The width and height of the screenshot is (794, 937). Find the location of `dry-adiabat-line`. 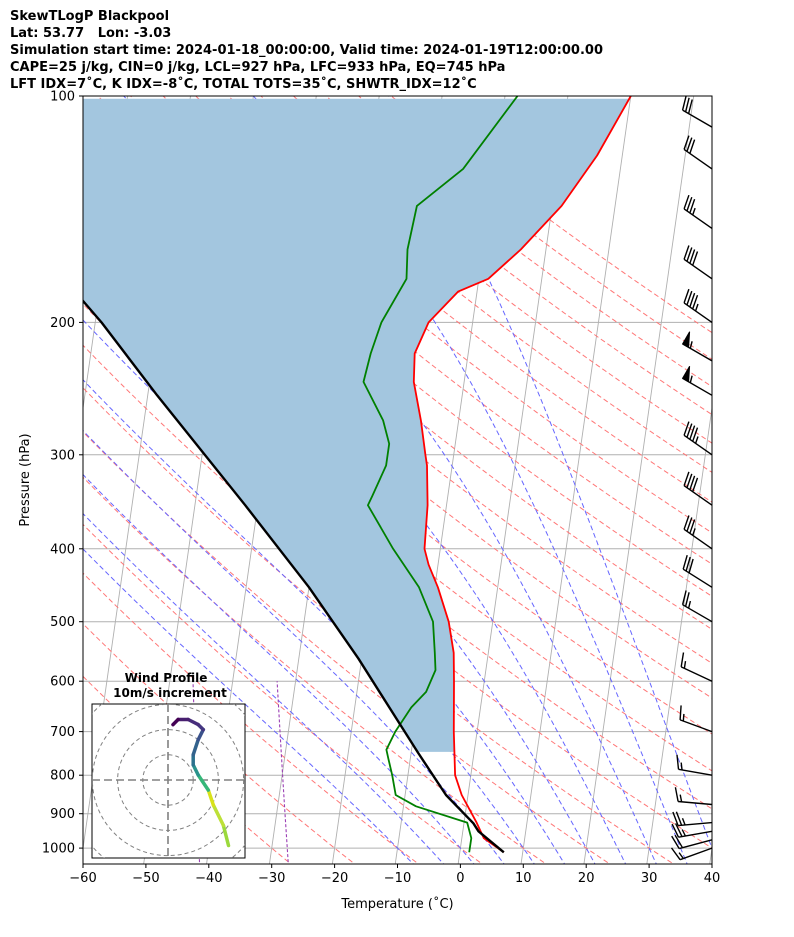

dry-adiabat-line is located at coordinates (251, 718).